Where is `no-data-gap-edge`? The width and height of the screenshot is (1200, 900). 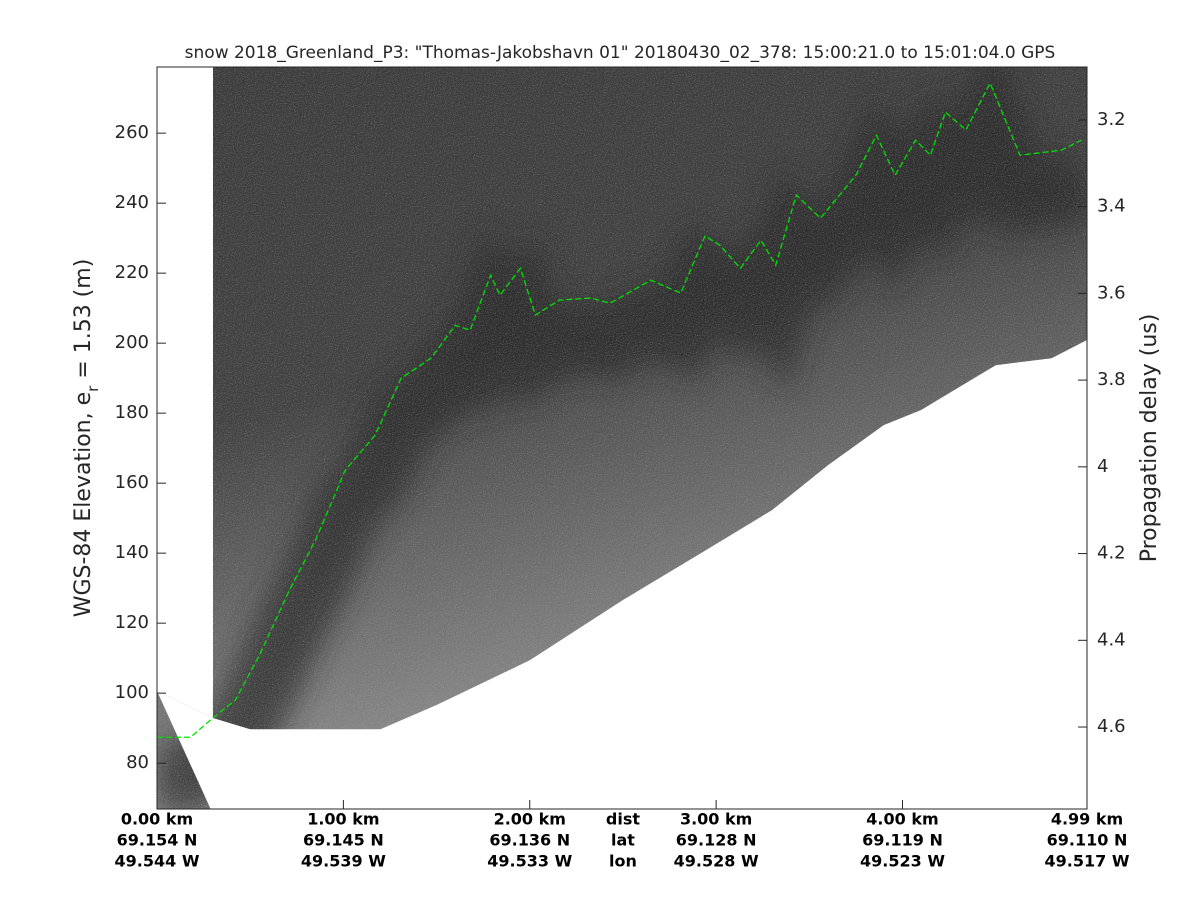
no-data-gap-edge is located at coordinates (185, 392).